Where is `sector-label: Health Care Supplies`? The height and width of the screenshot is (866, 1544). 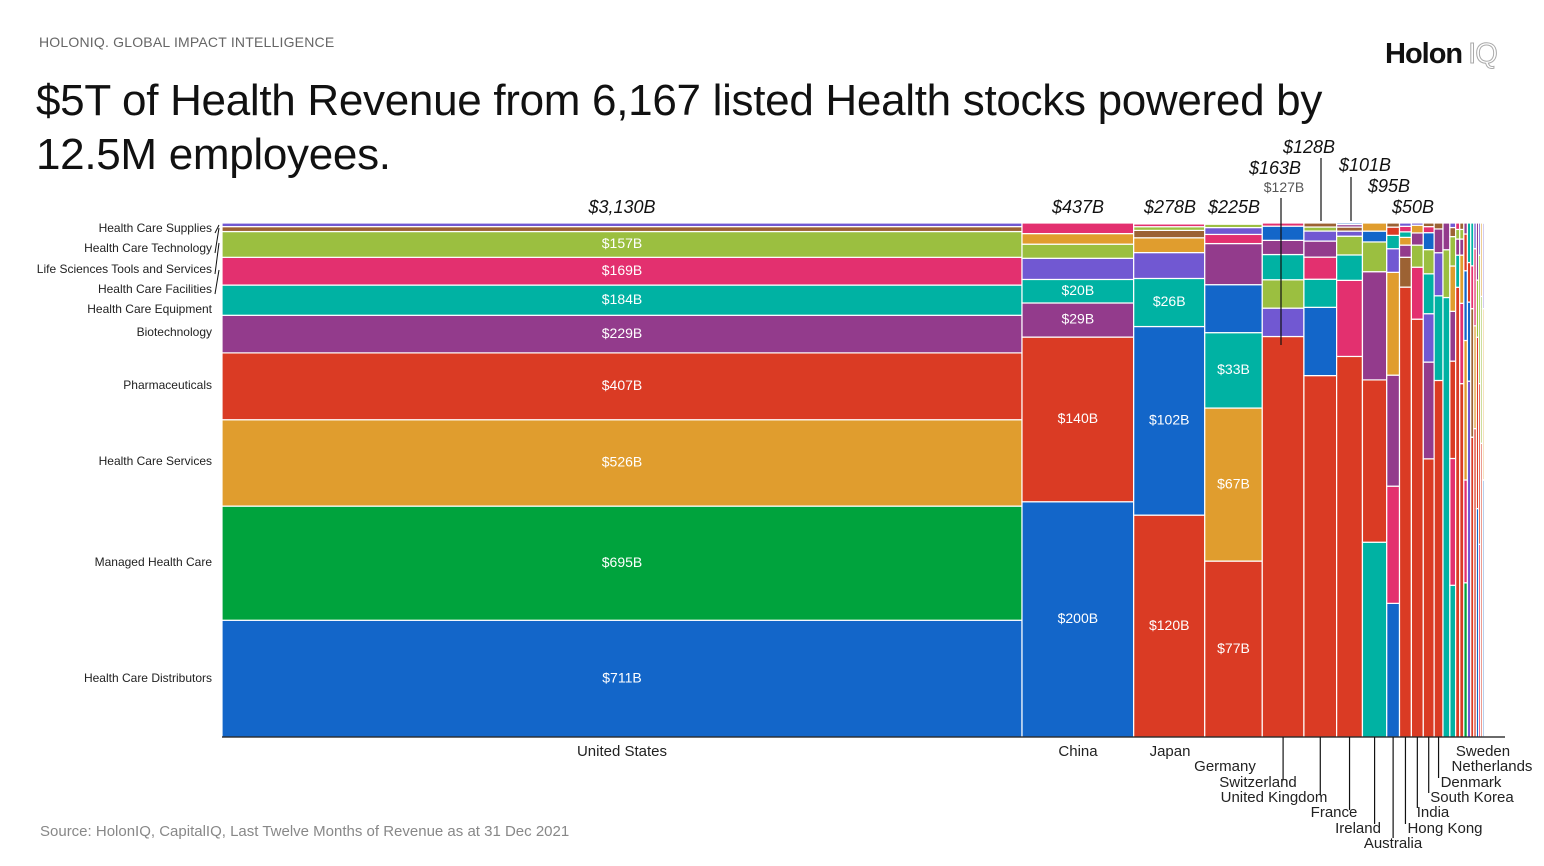 sector-label: Health Care Supplies is located at coordinates (155, 228).